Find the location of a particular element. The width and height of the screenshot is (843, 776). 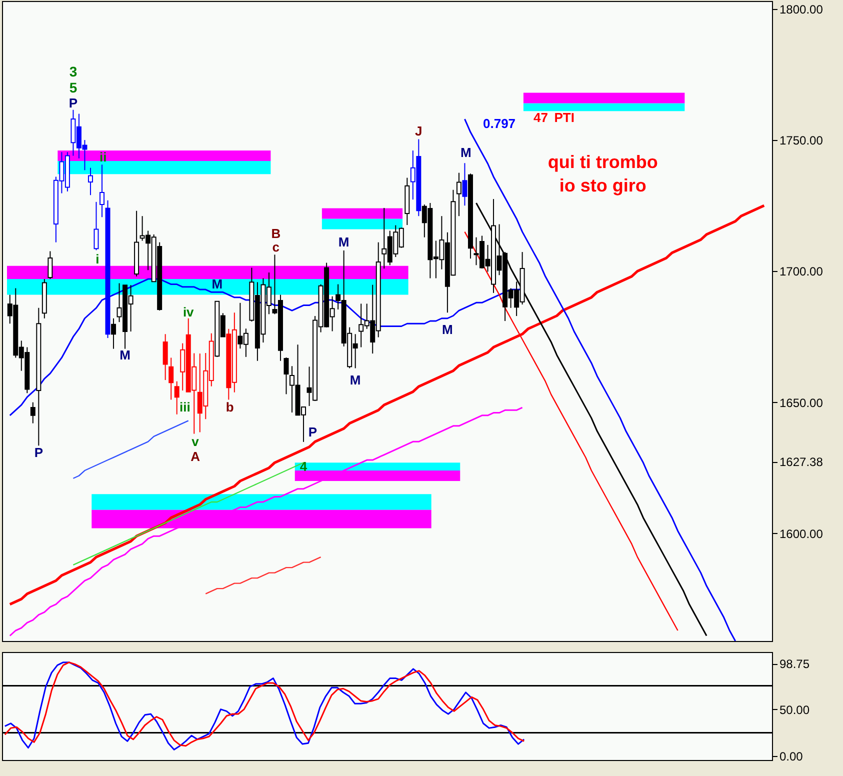

annotation: c is located at coordinates (276, 247).